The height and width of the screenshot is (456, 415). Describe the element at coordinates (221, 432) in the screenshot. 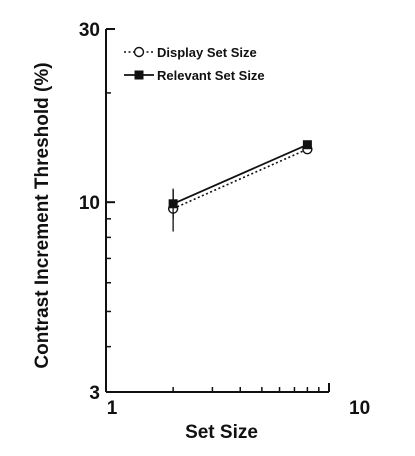

I see `x-axis-title: Set Size` at that location.